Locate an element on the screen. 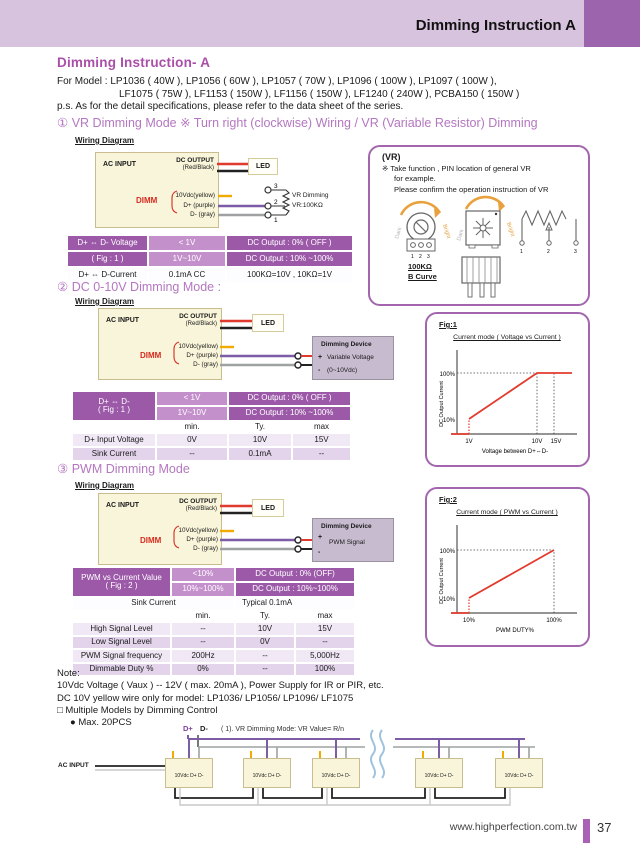  fig2-label: Fig:2 is located at coordinates (448, 499).